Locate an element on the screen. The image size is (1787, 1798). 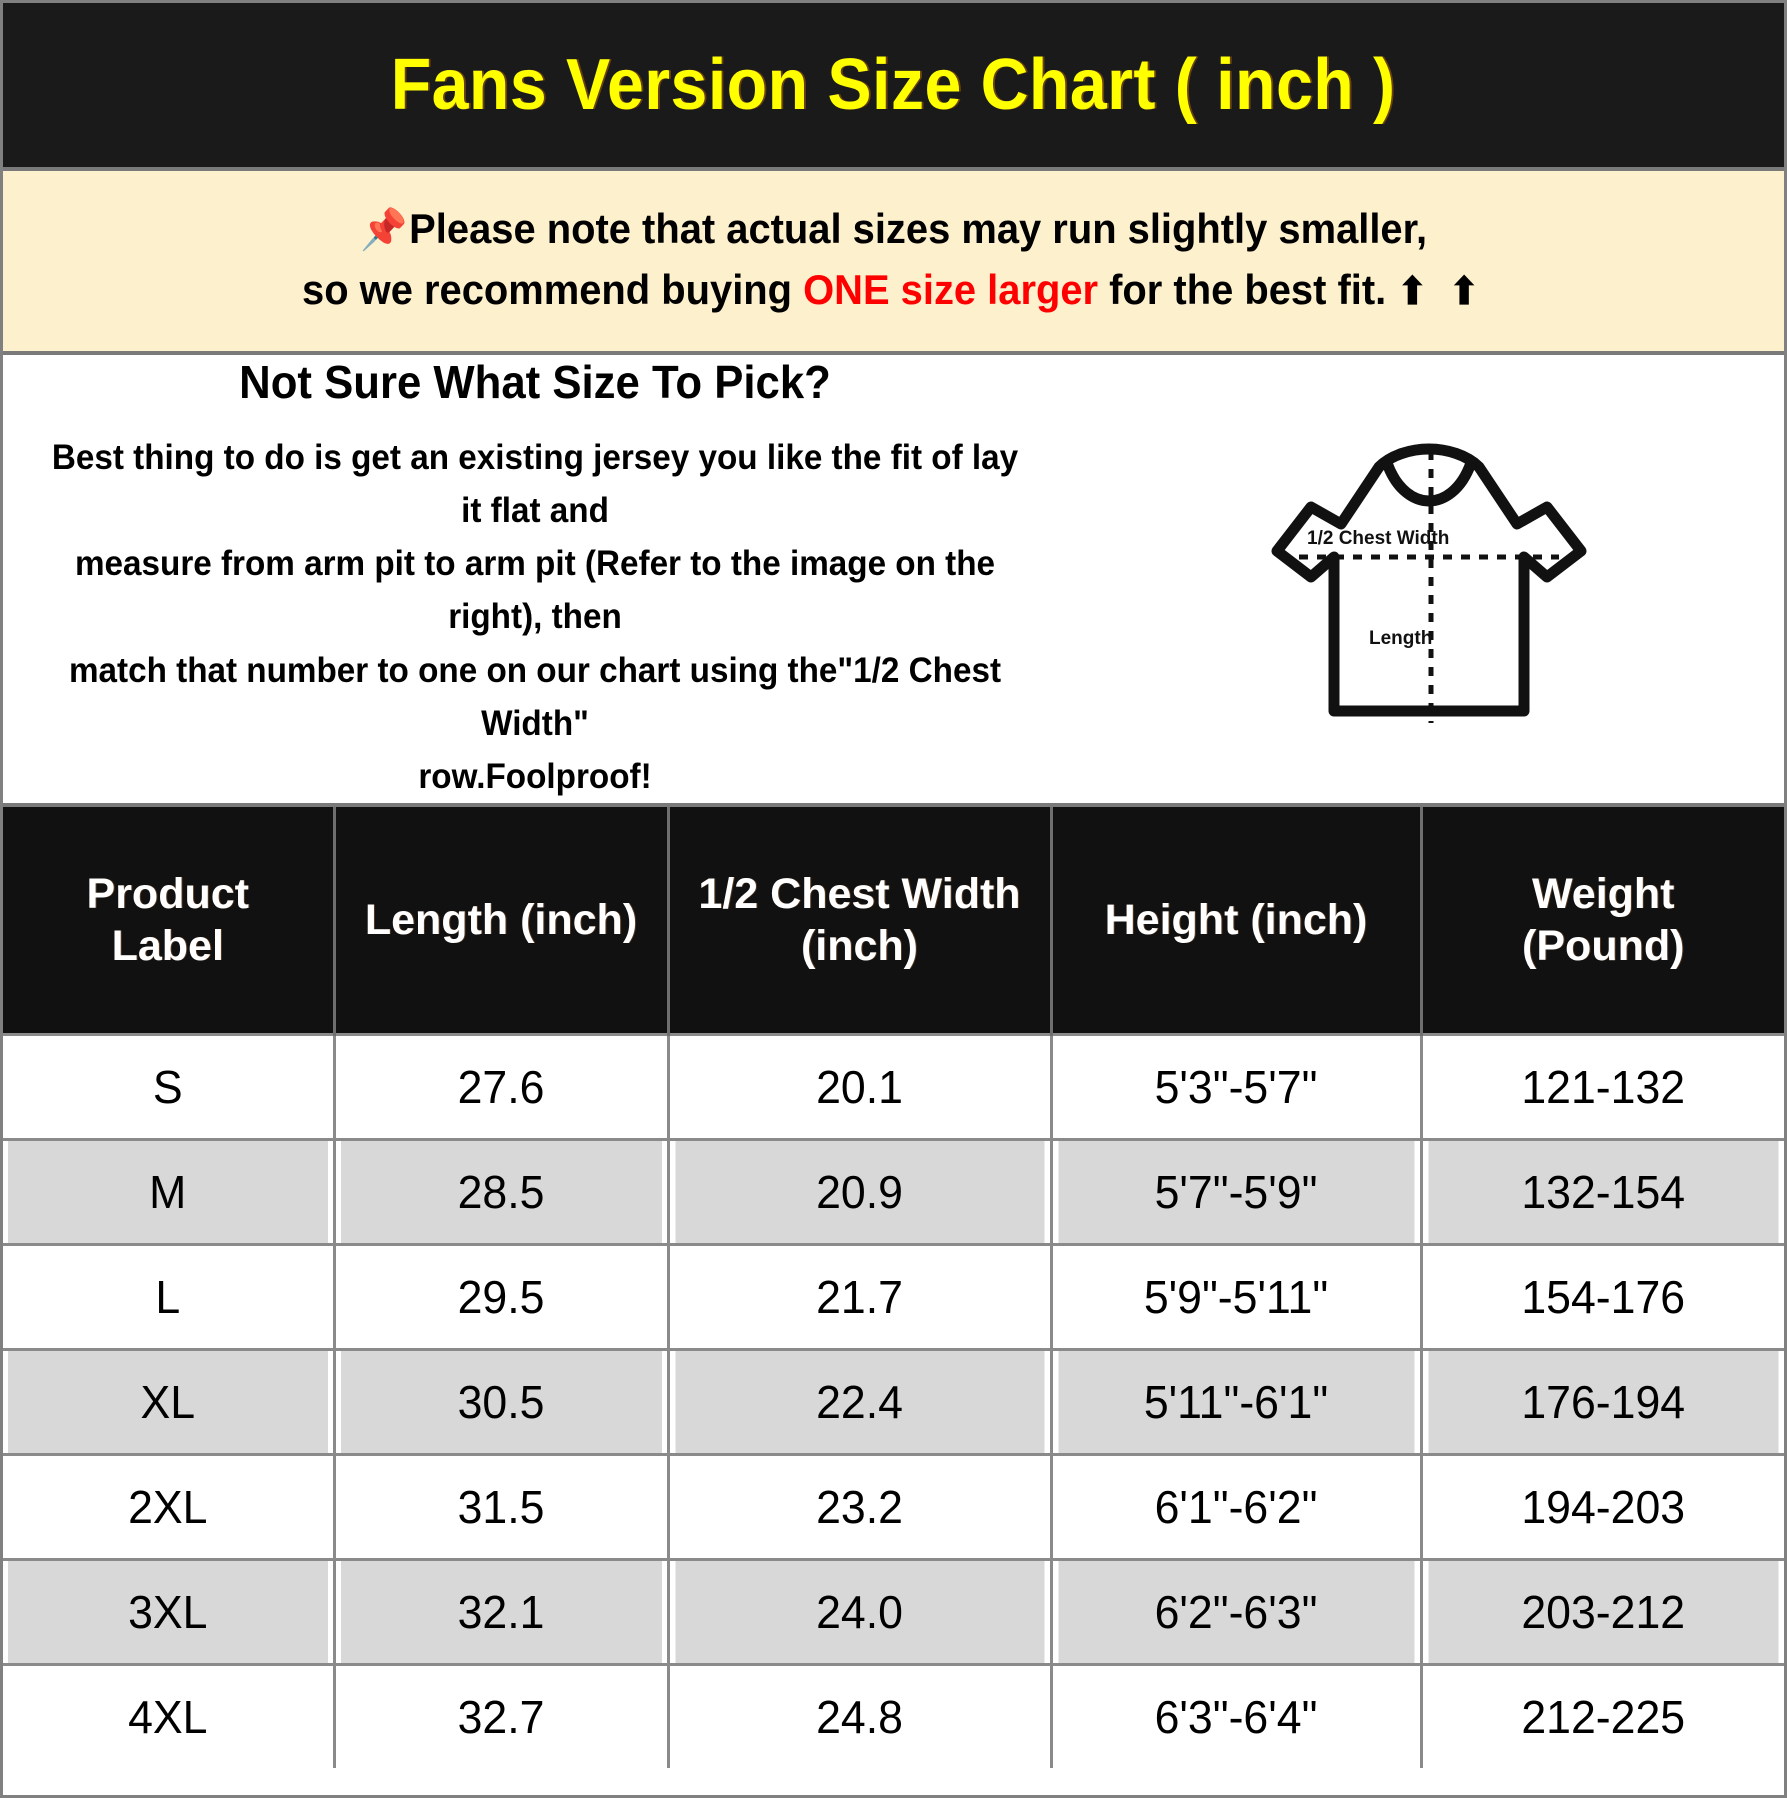
table-row: 2XL 31.5 23.2 6'1"-6'2" 194-203 is located at coordinates (893, 1506).